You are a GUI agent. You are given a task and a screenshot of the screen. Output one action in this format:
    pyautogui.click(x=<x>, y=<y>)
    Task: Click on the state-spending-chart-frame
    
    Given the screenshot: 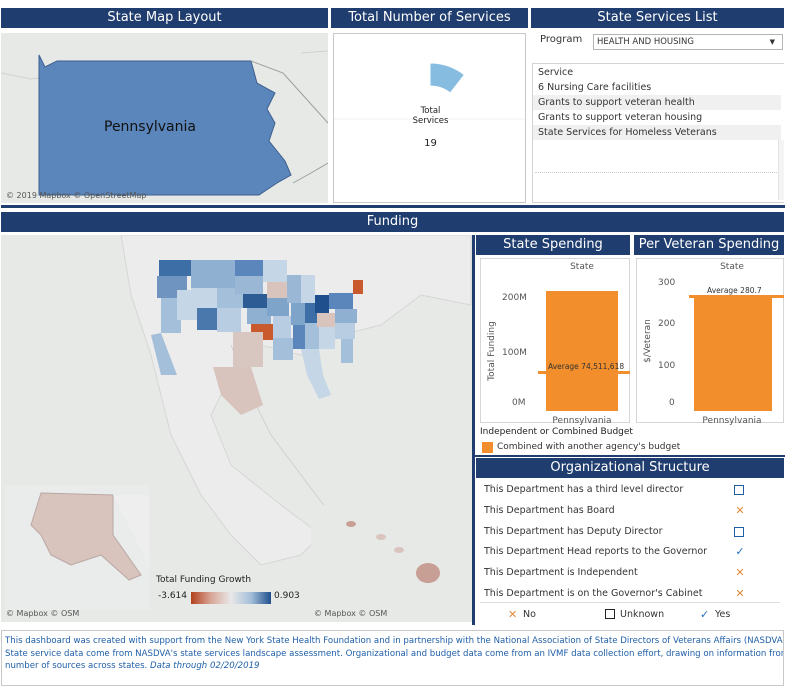 What is the action you would take?
    pyautogui.click(x=555, y=340)
    